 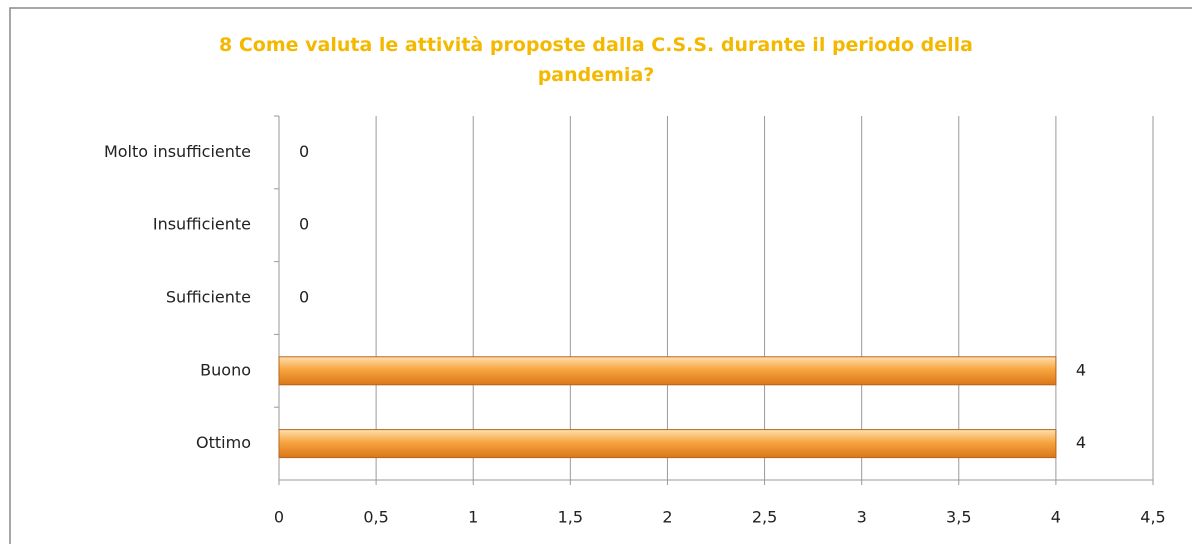 I want to click on x-tick-label: 1, so click(x=473, y=517).